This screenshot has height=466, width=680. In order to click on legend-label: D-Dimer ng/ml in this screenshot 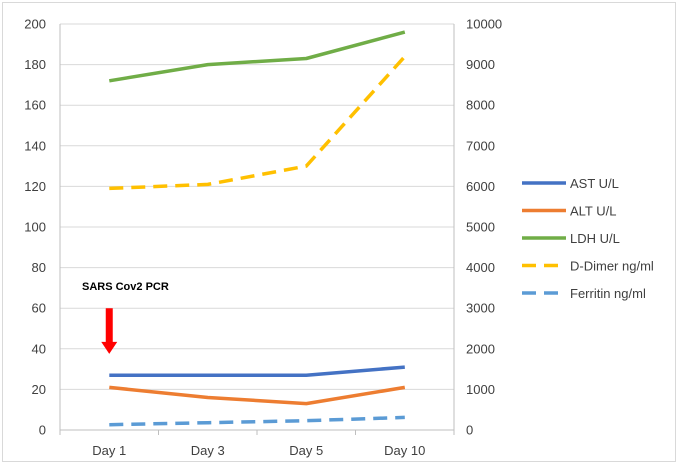, I will do `click(612, 266)`.